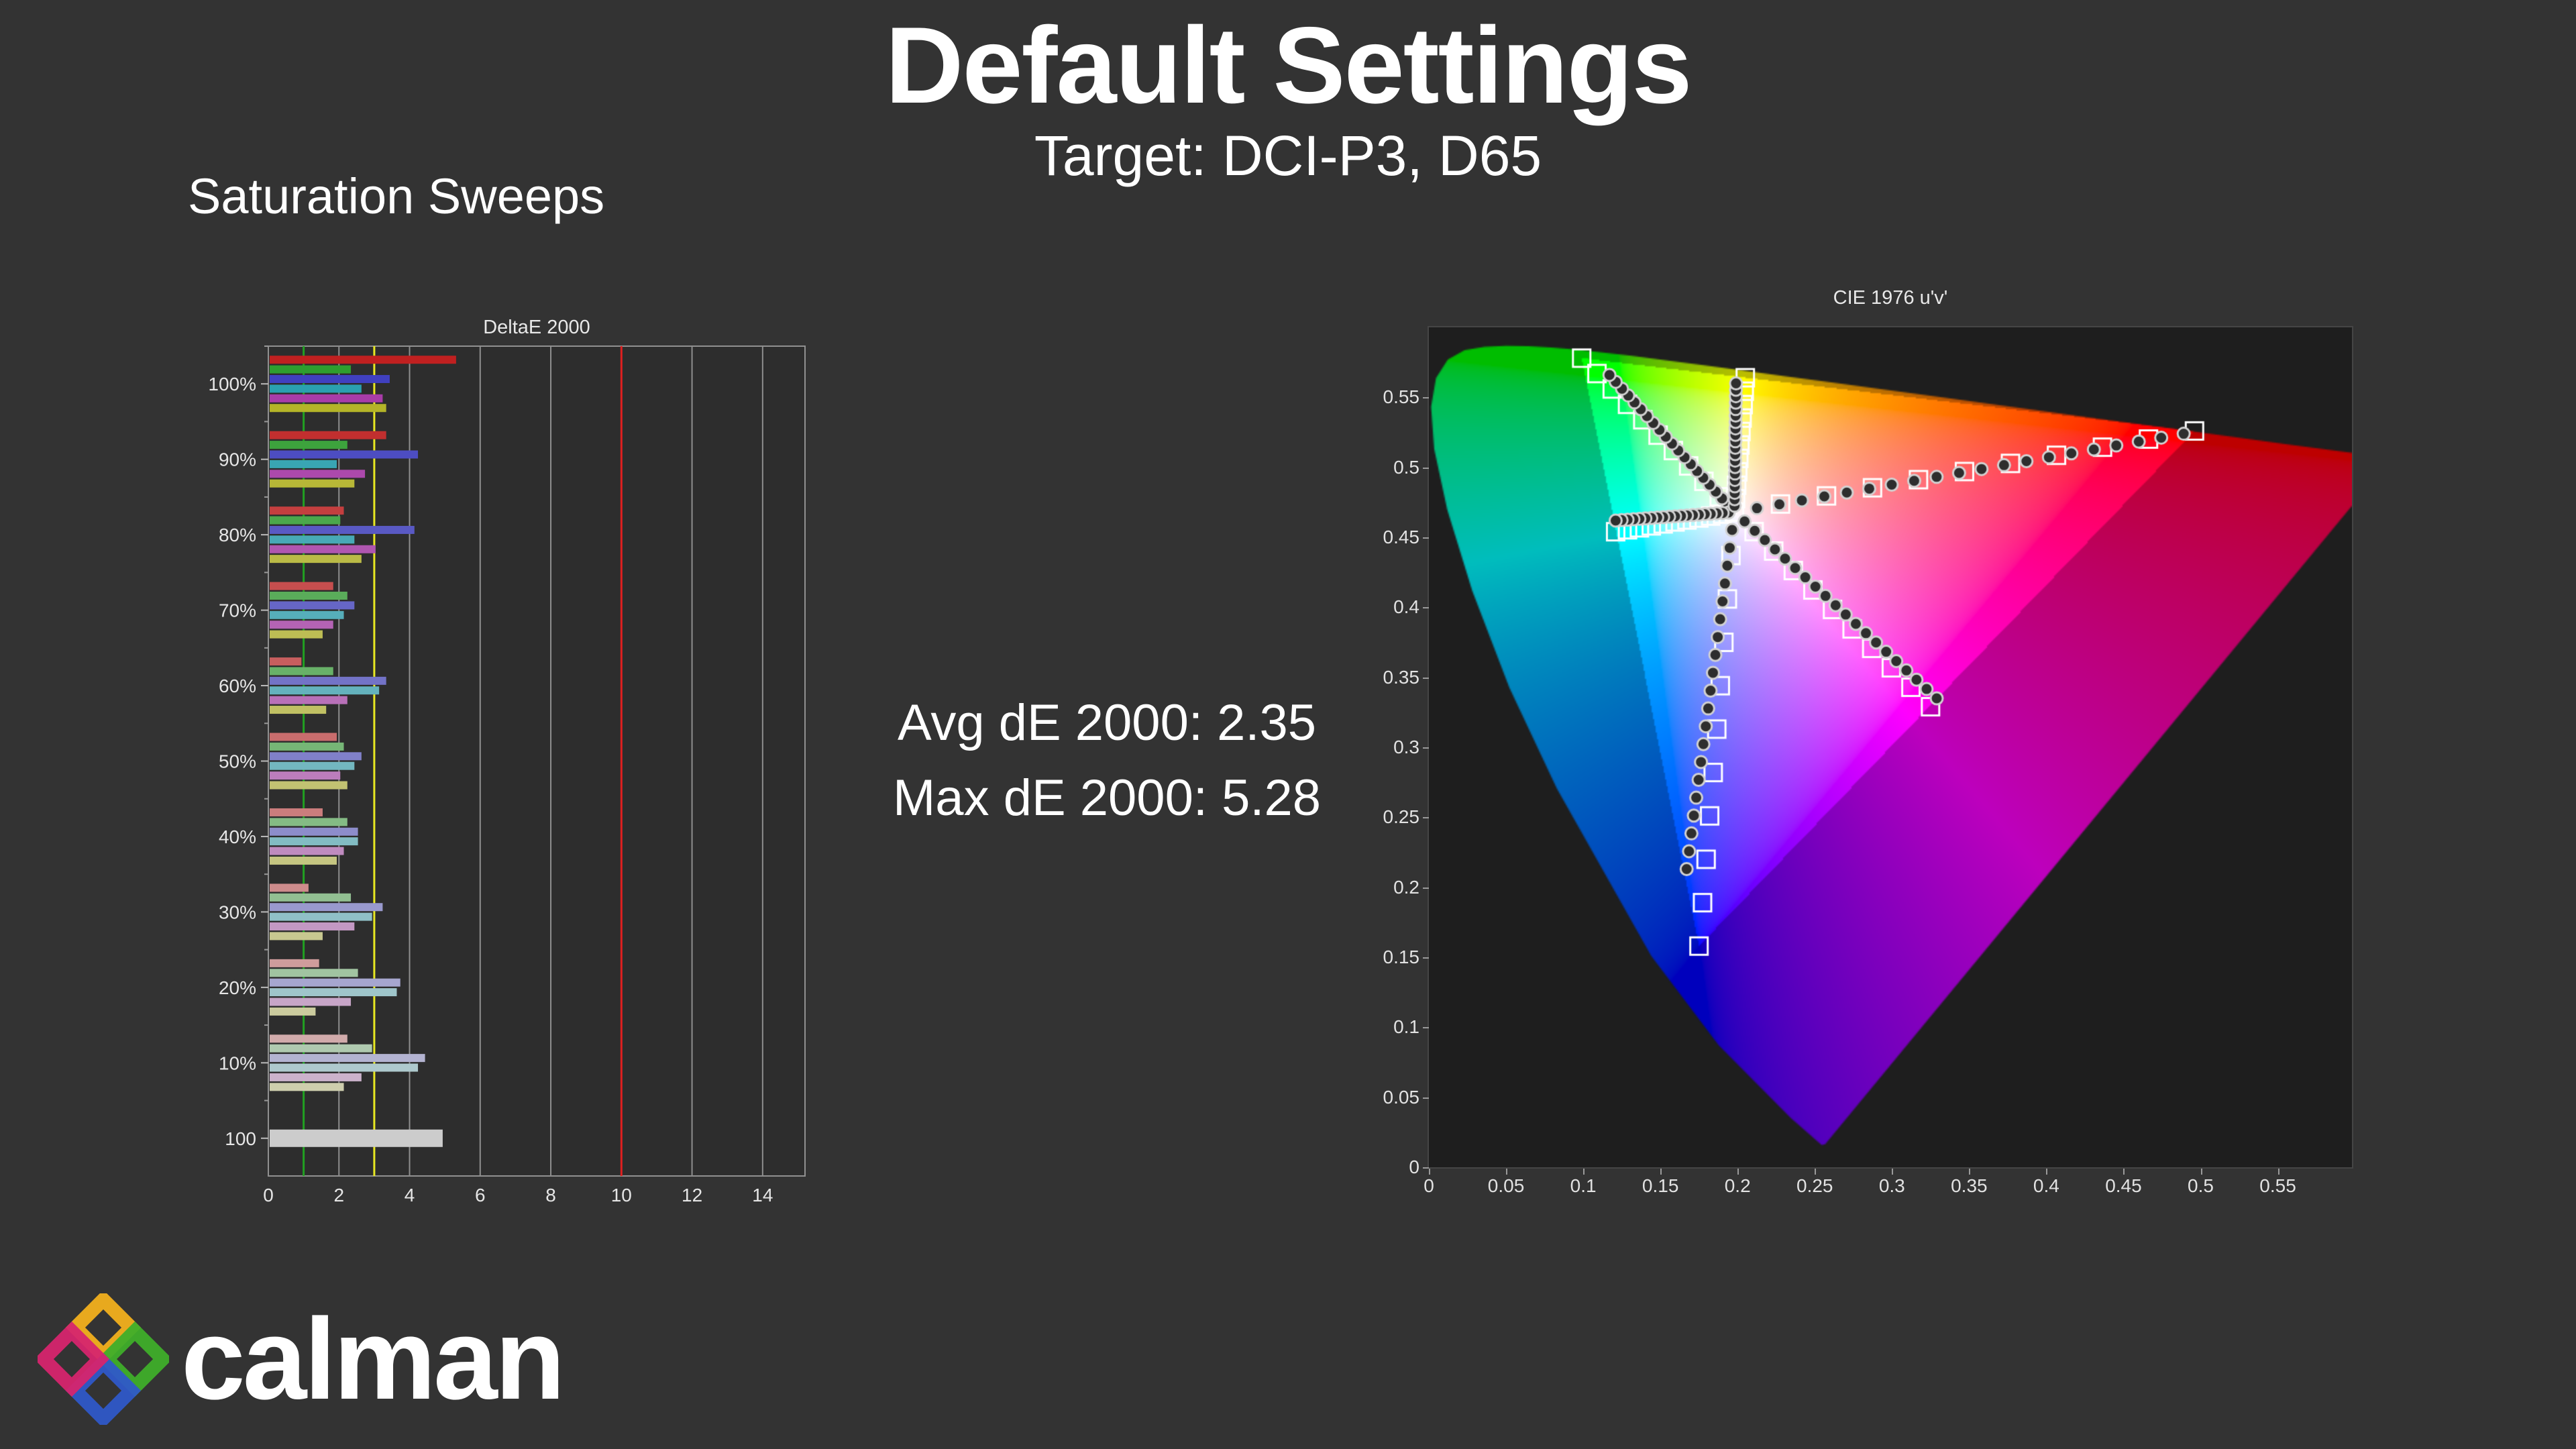 The height and width of the screenshot is (1449, 2576). What do you see at coordinates (307, 746) in the screenshot?
I see `de-bar-50%-green` at bounding box center [307, 746].